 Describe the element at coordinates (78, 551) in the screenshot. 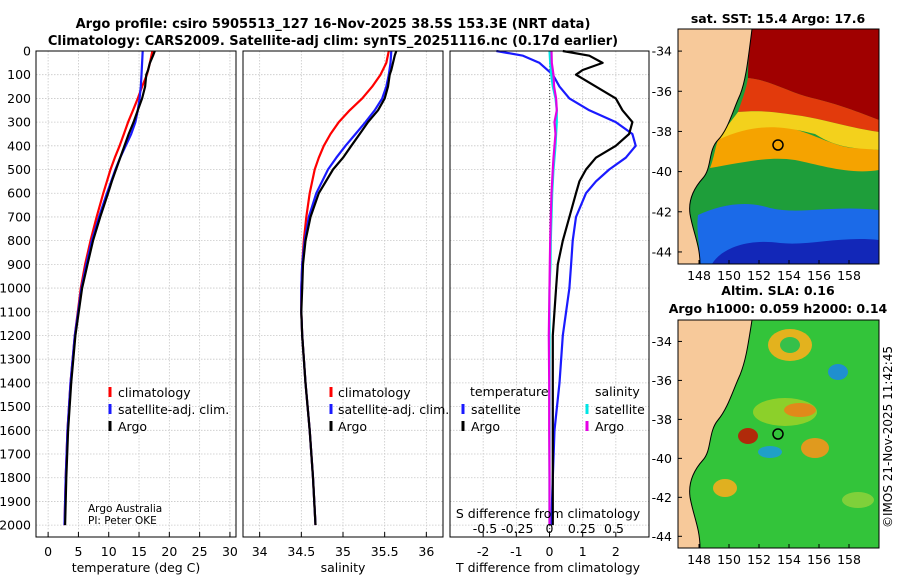

I see `x-tick-label: 5` at that location.